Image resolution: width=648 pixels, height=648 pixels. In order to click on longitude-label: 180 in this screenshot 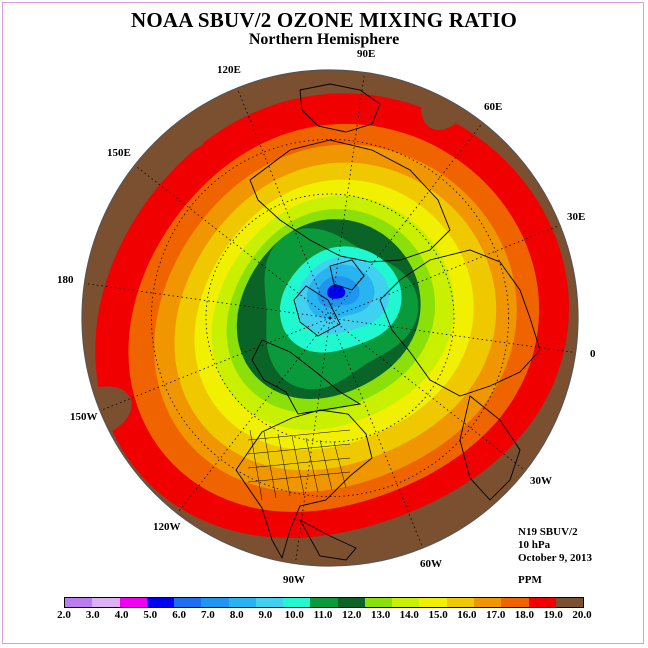, I will do `click(65, 280)`.